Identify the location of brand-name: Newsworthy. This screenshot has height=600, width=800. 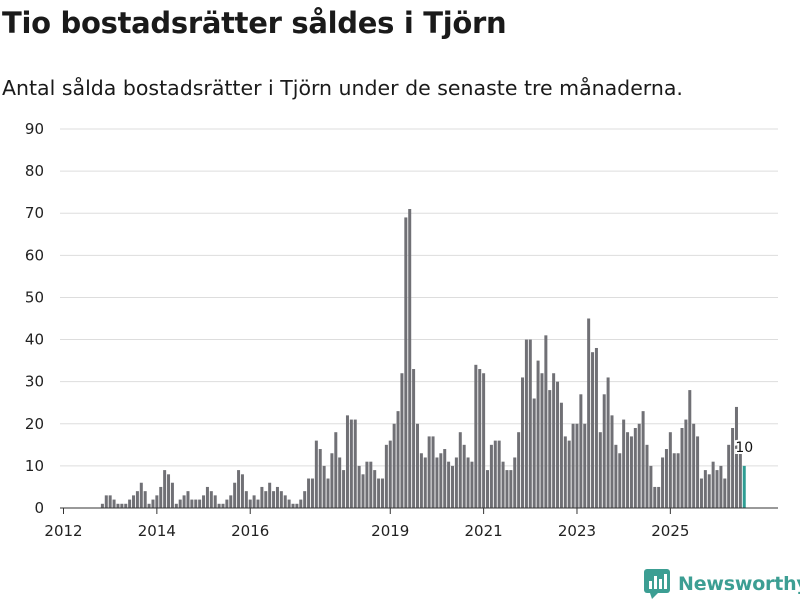
(739, 584).